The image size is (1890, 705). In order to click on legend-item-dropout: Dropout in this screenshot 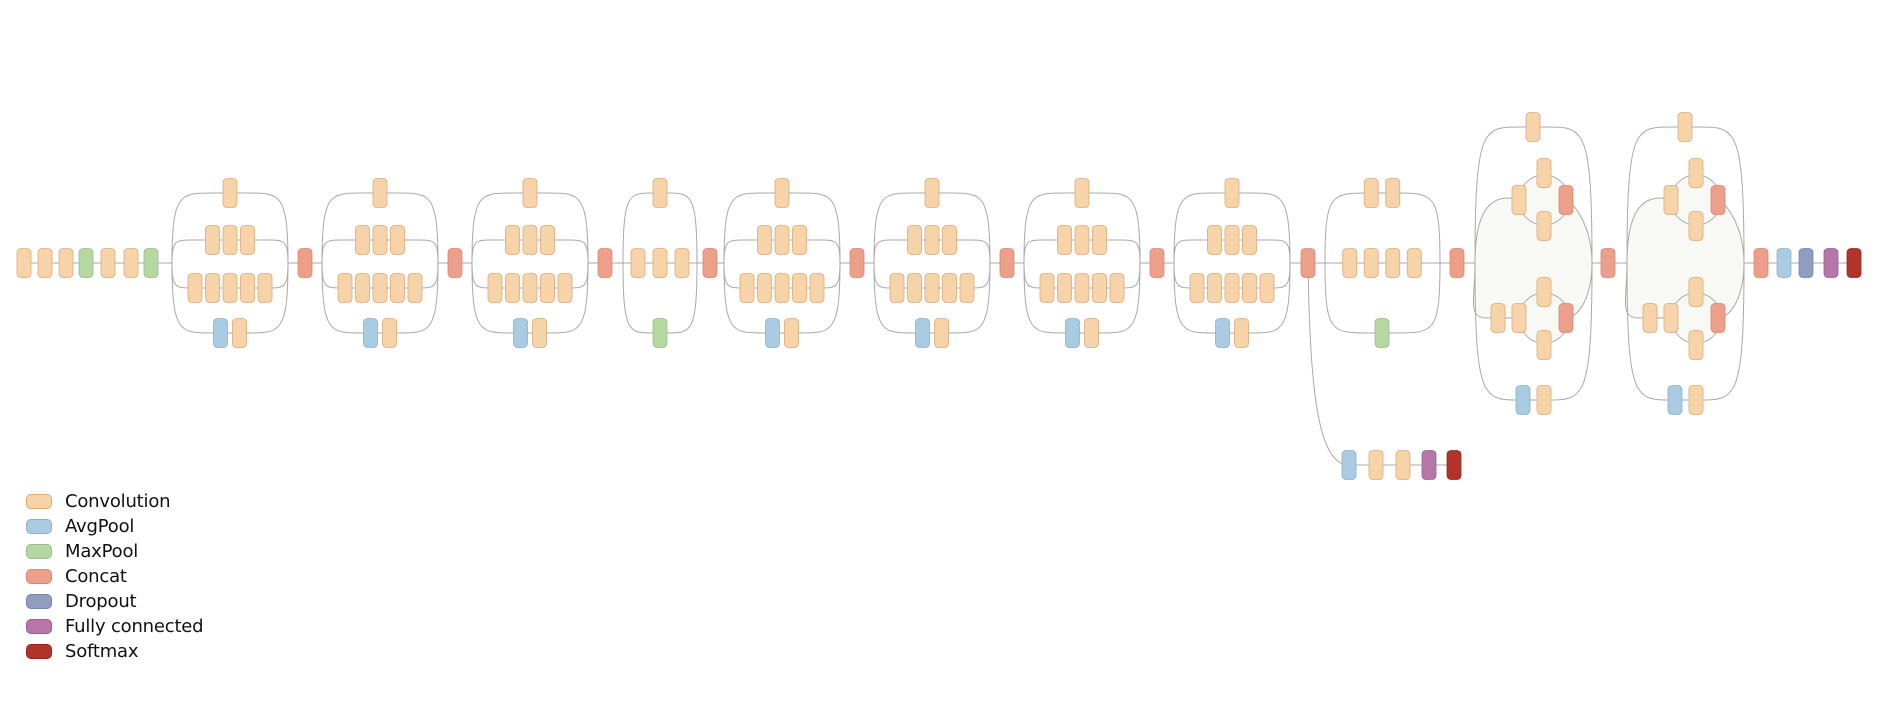, I will do `click(114, 601)`.